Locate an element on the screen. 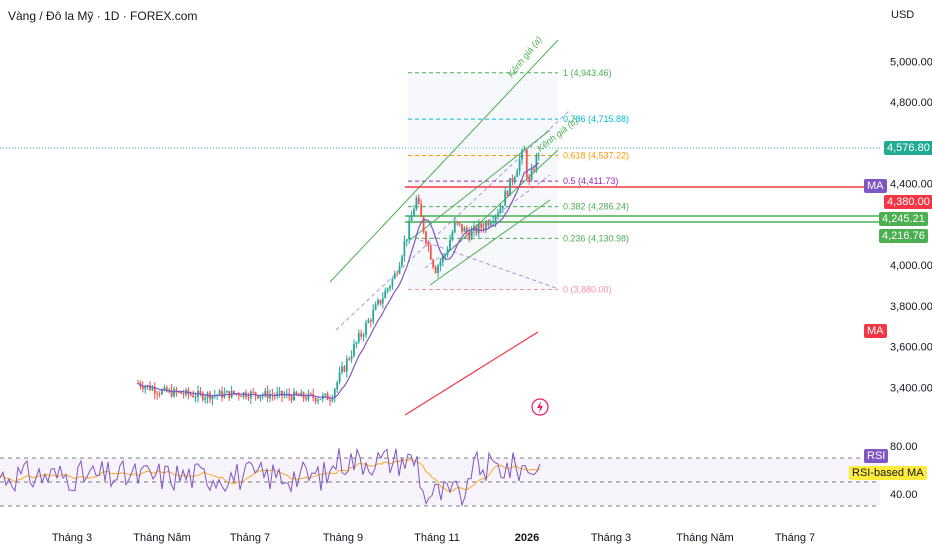 The height and width of the screenshot is (550, 932). channel-b-lower is located at coordinates (490, 242).